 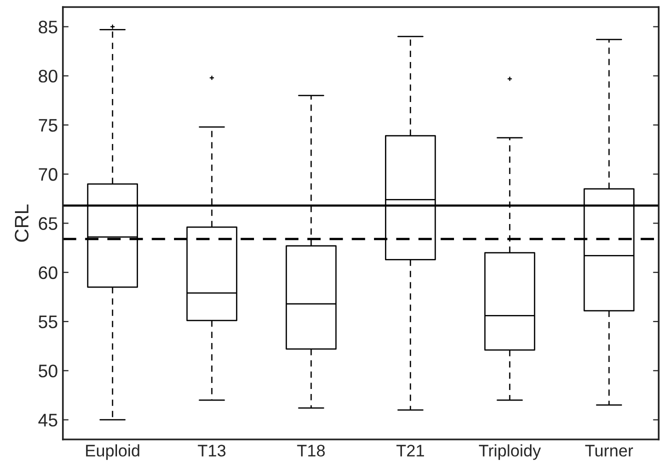 What do you see at coordinates (48, 223) in the screenshot?
I see `y-tick-label: 65` at bounding box center [48, 223].